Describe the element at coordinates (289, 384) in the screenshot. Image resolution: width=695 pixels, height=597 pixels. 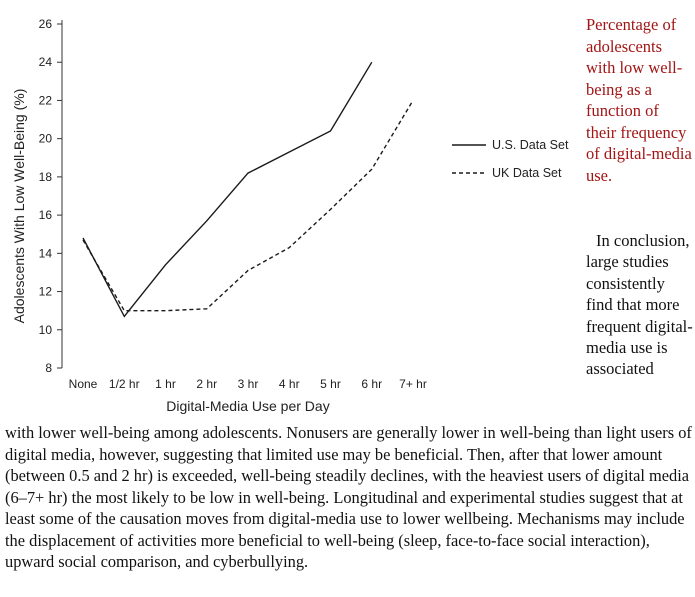
I see `x-tick-label: 4 hr` at that location.